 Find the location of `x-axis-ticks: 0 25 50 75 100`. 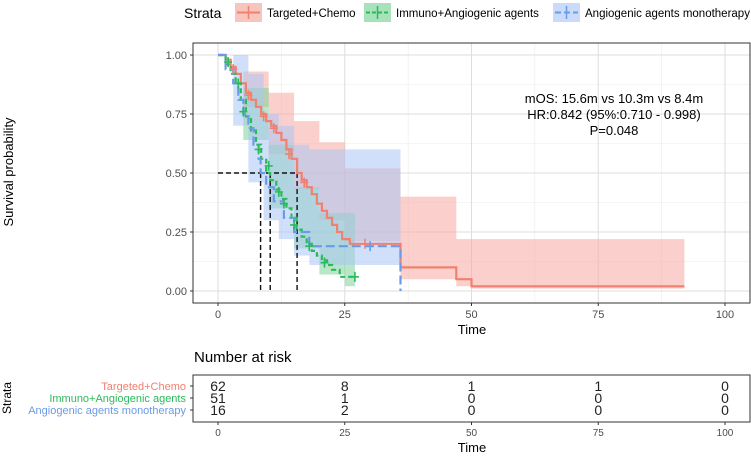

x-axis-ticks: 0 25 50 75 100 is located at coordinates (474, 312).